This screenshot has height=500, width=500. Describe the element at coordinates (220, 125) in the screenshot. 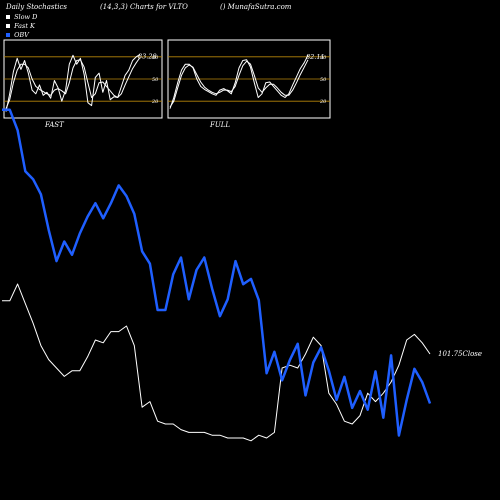

I see `full-panel-label: FULL` at that location.